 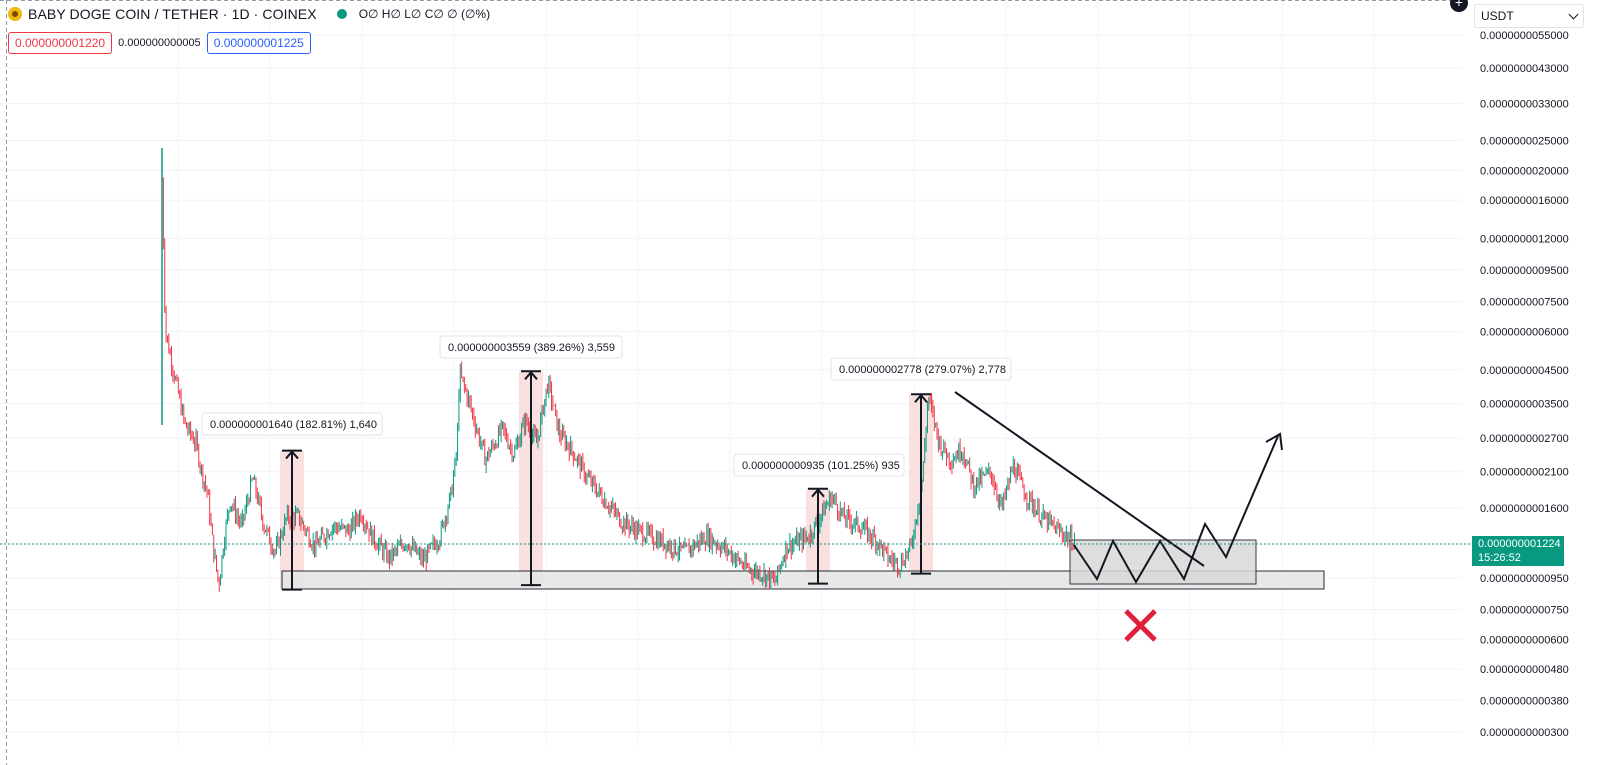 I want to click on ohlc-values: O∅ H∅ L∅ C∅ ∅ (∅%), so click(x=424, y=14).